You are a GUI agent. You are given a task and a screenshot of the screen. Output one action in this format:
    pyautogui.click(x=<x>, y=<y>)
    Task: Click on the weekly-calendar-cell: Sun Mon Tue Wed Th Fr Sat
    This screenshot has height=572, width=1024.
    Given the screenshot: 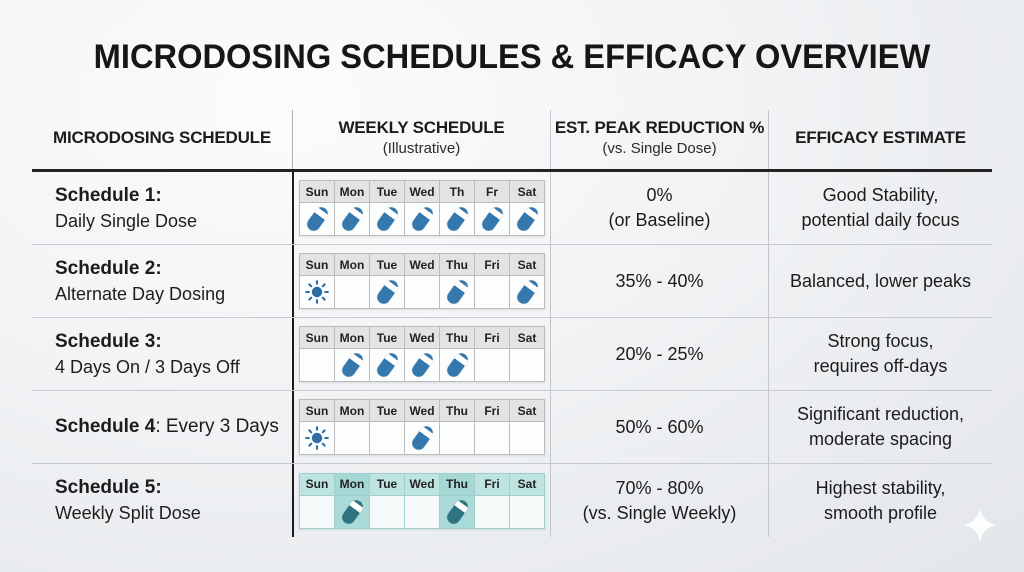 What is the action you would take?
    pyautogui.click(x=421, y=208)
    